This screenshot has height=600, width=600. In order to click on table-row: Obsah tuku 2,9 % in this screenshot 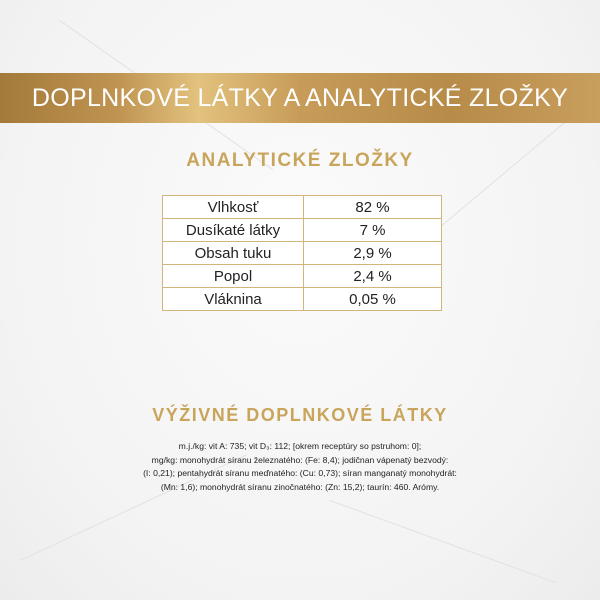, I will do `click(302, 253)`.